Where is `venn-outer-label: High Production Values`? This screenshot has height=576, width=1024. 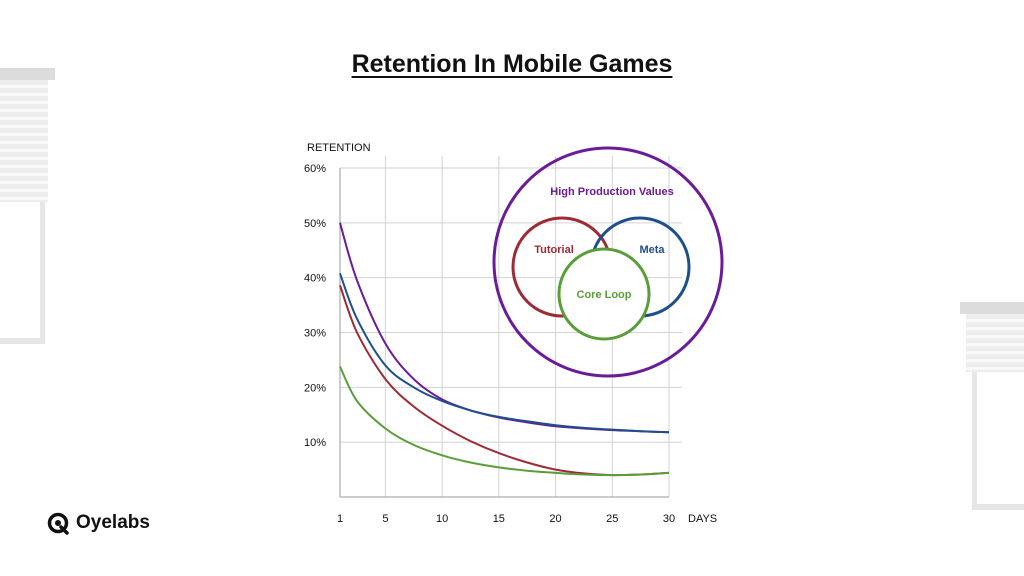 venn-outer-label: High Production Values is located at coordinates (611, 192).